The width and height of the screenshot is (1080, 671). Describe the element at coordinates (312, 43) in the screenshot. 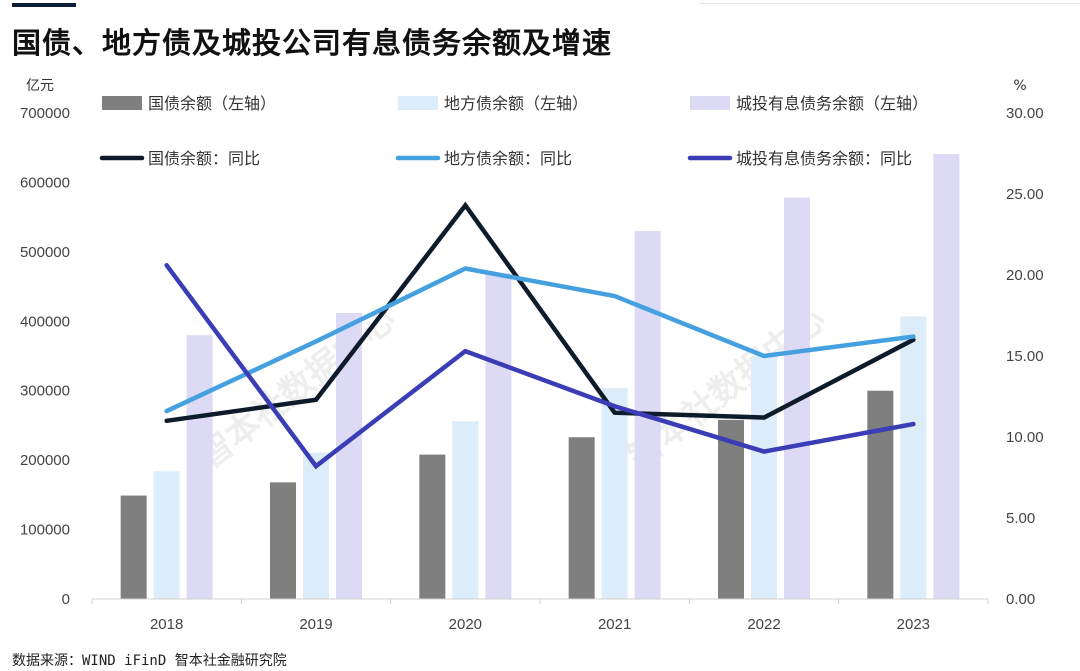

I see `chart-title: 国债、地方债及城投公司有息债务余额及增速` at that location.